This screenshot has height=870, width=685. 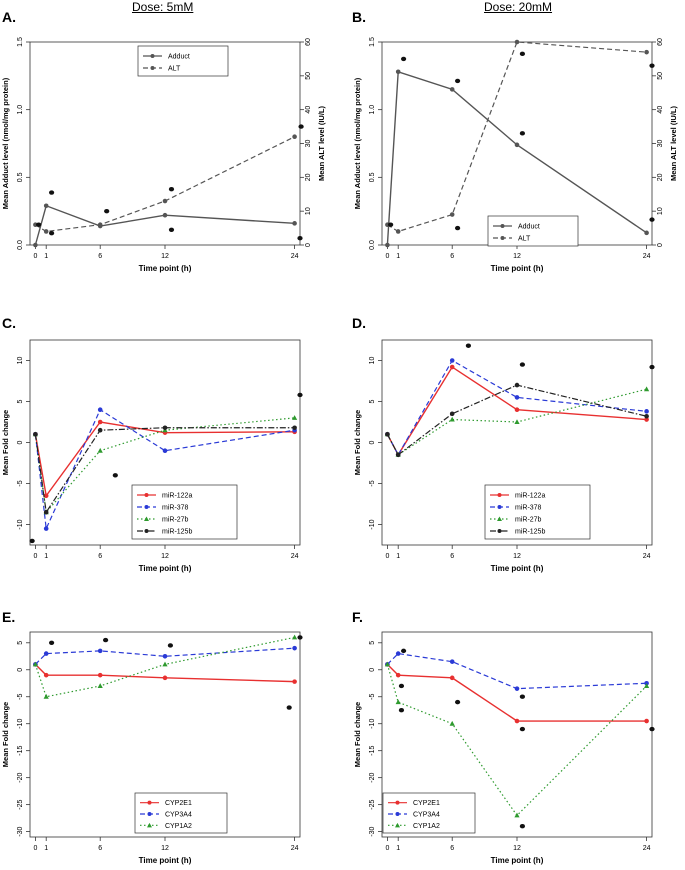 I want to click on legend-label: miR-378, so click(x=528, y=508).